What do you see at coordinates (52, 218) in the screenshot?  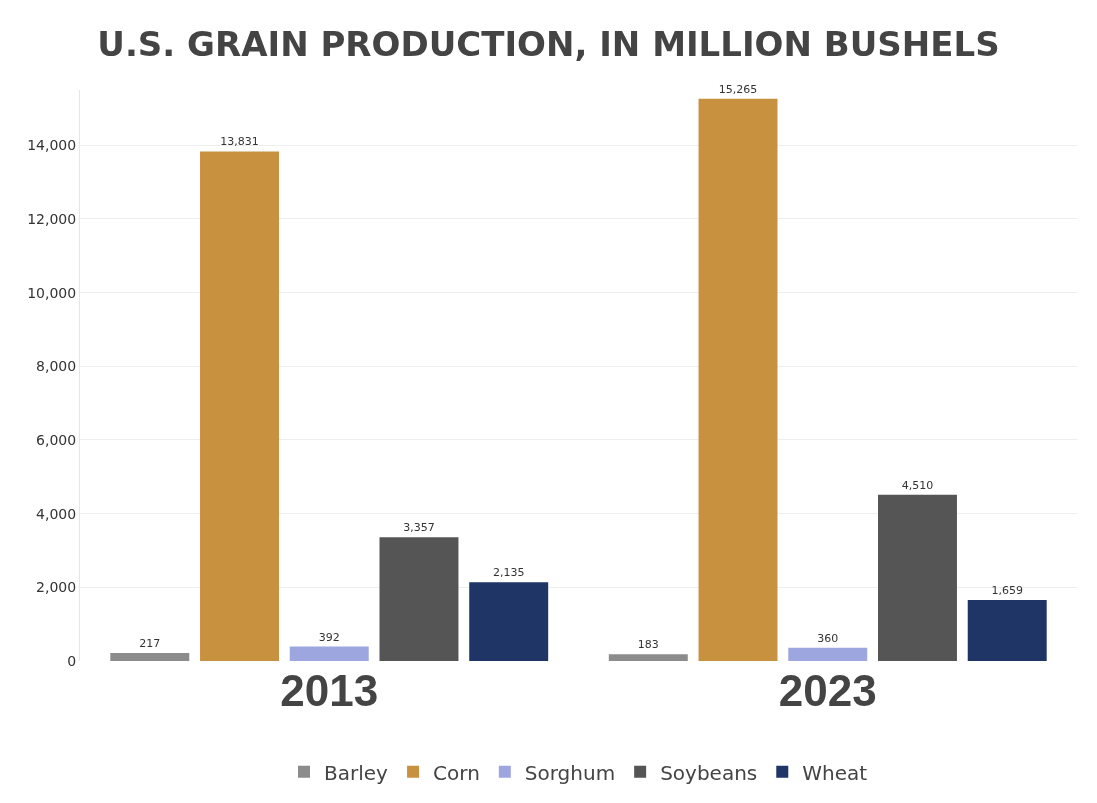 I see `y-tick-label: 12,000` at bounding box center [52, 218].